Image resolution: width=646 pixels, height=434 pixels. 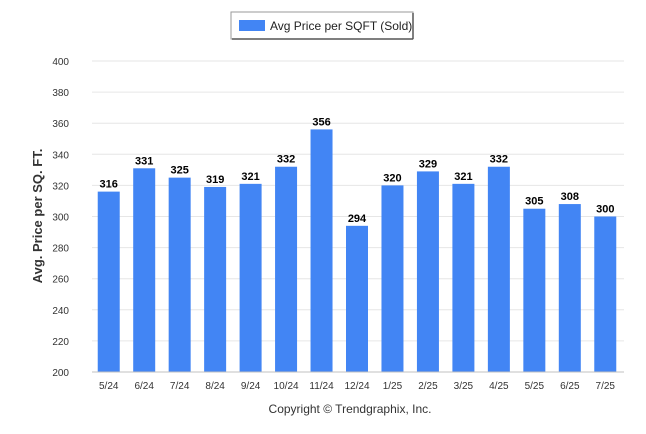 I want to click on x-tick-label: 7/25, so click(x=606, y=386).